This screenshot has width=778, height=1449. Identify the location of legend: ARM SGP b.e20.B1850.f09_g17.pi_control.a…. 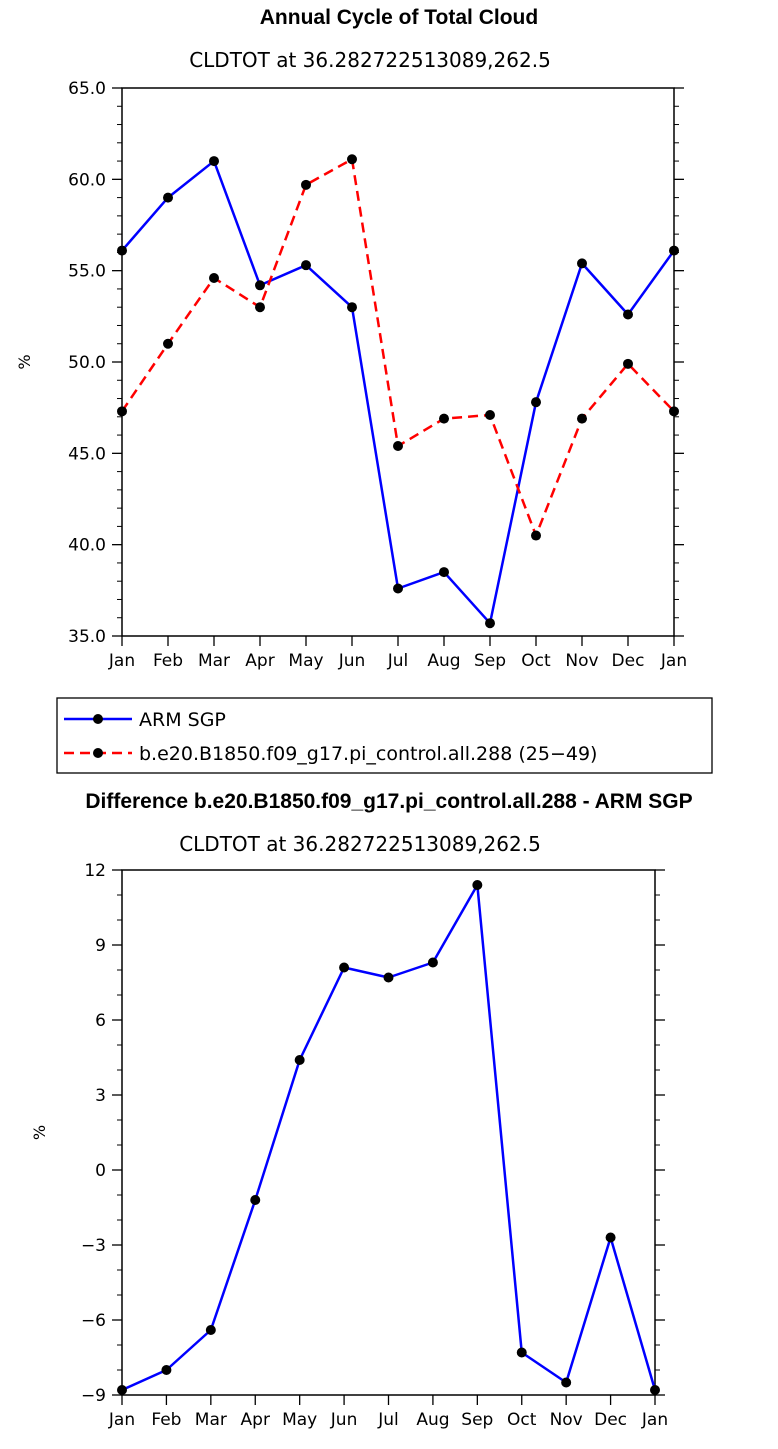
(384, 735).